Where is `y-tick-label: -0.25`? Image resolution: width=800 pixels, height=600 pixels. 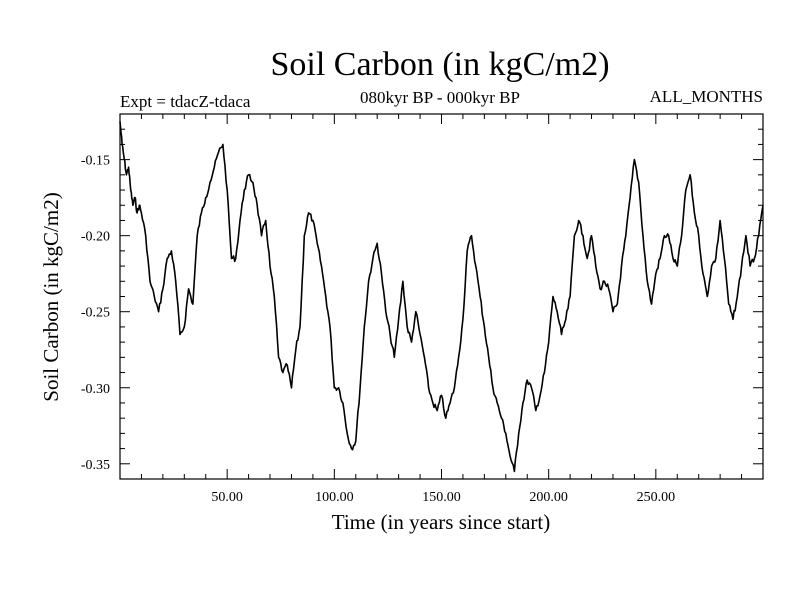 y-tick-label: -0.25 is located at coordinates (95, 313).